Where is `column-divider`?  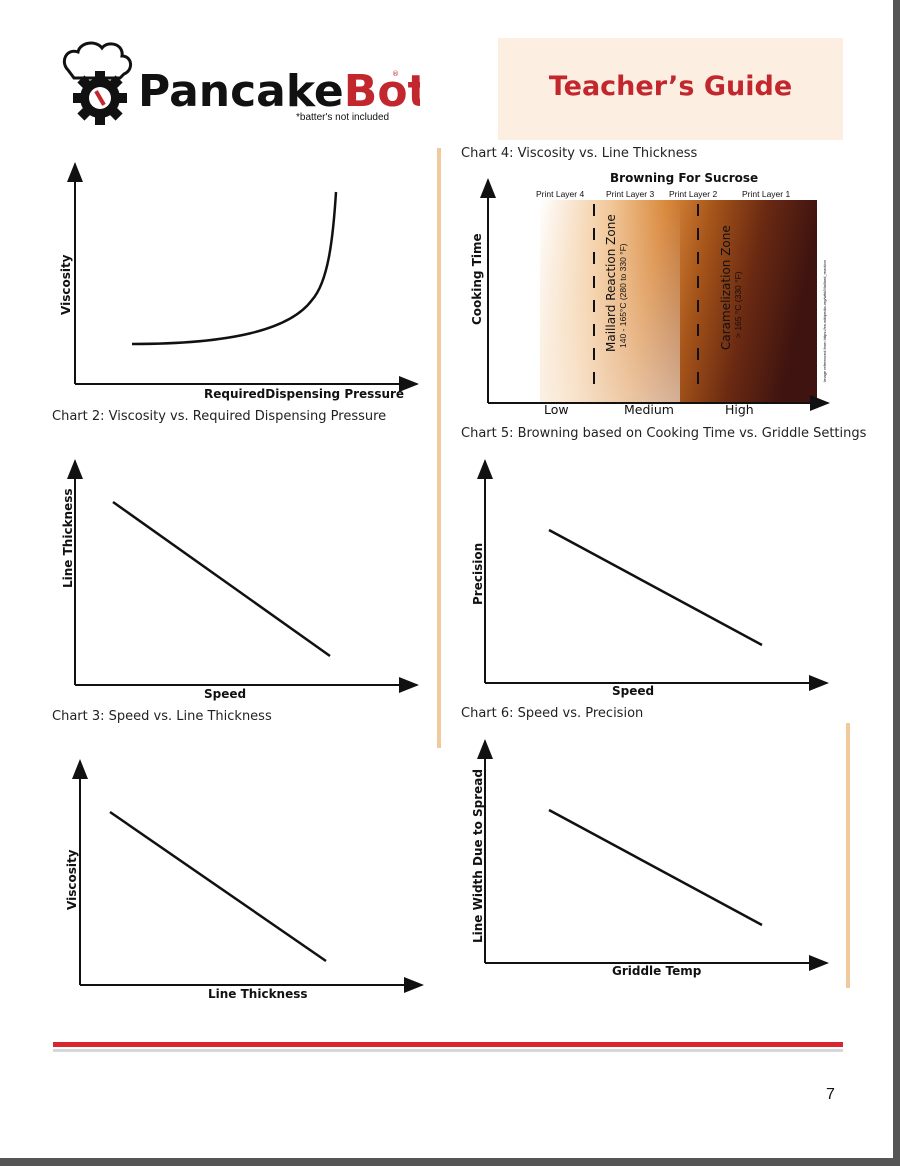
column-divider is located at coordinates (439, 448).